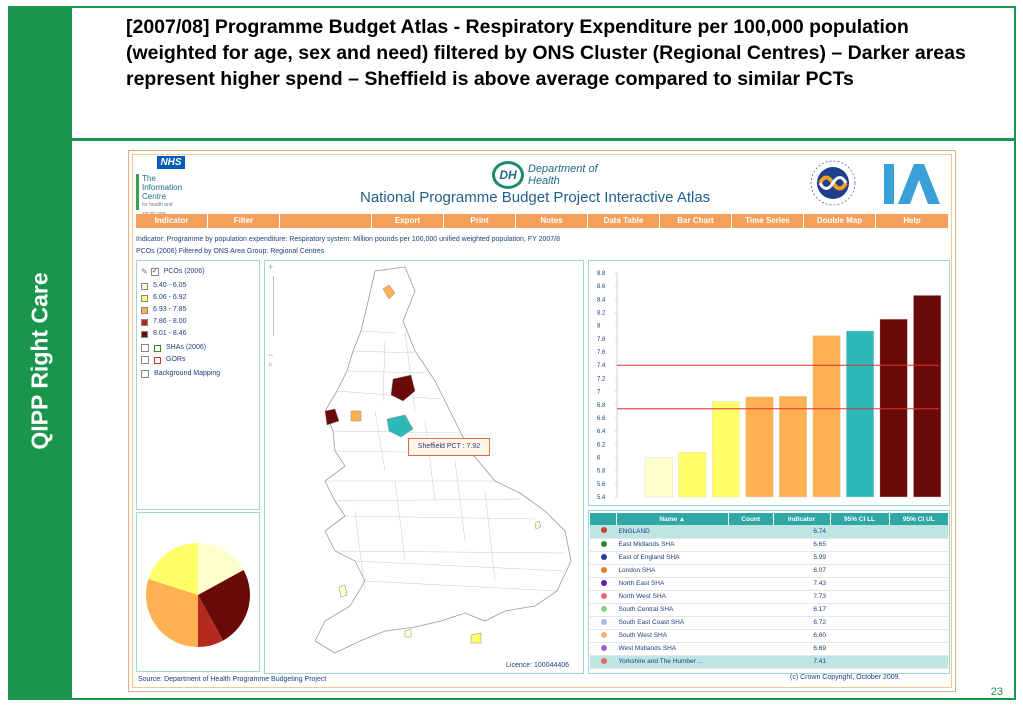  I want to click on menu-data-table: Data Table, so click(624, 221).